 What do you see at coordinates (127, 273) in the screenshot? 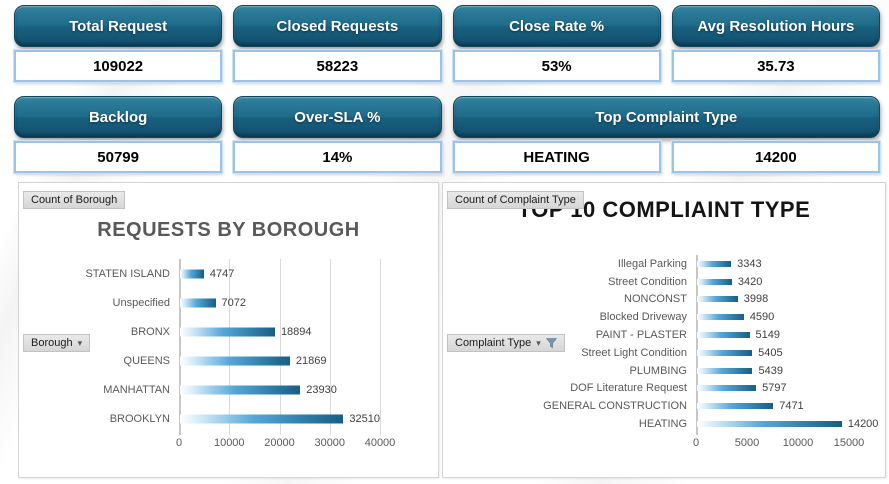
I see `category-label: STATEN ISLAND` at bounding box center [127, 273].